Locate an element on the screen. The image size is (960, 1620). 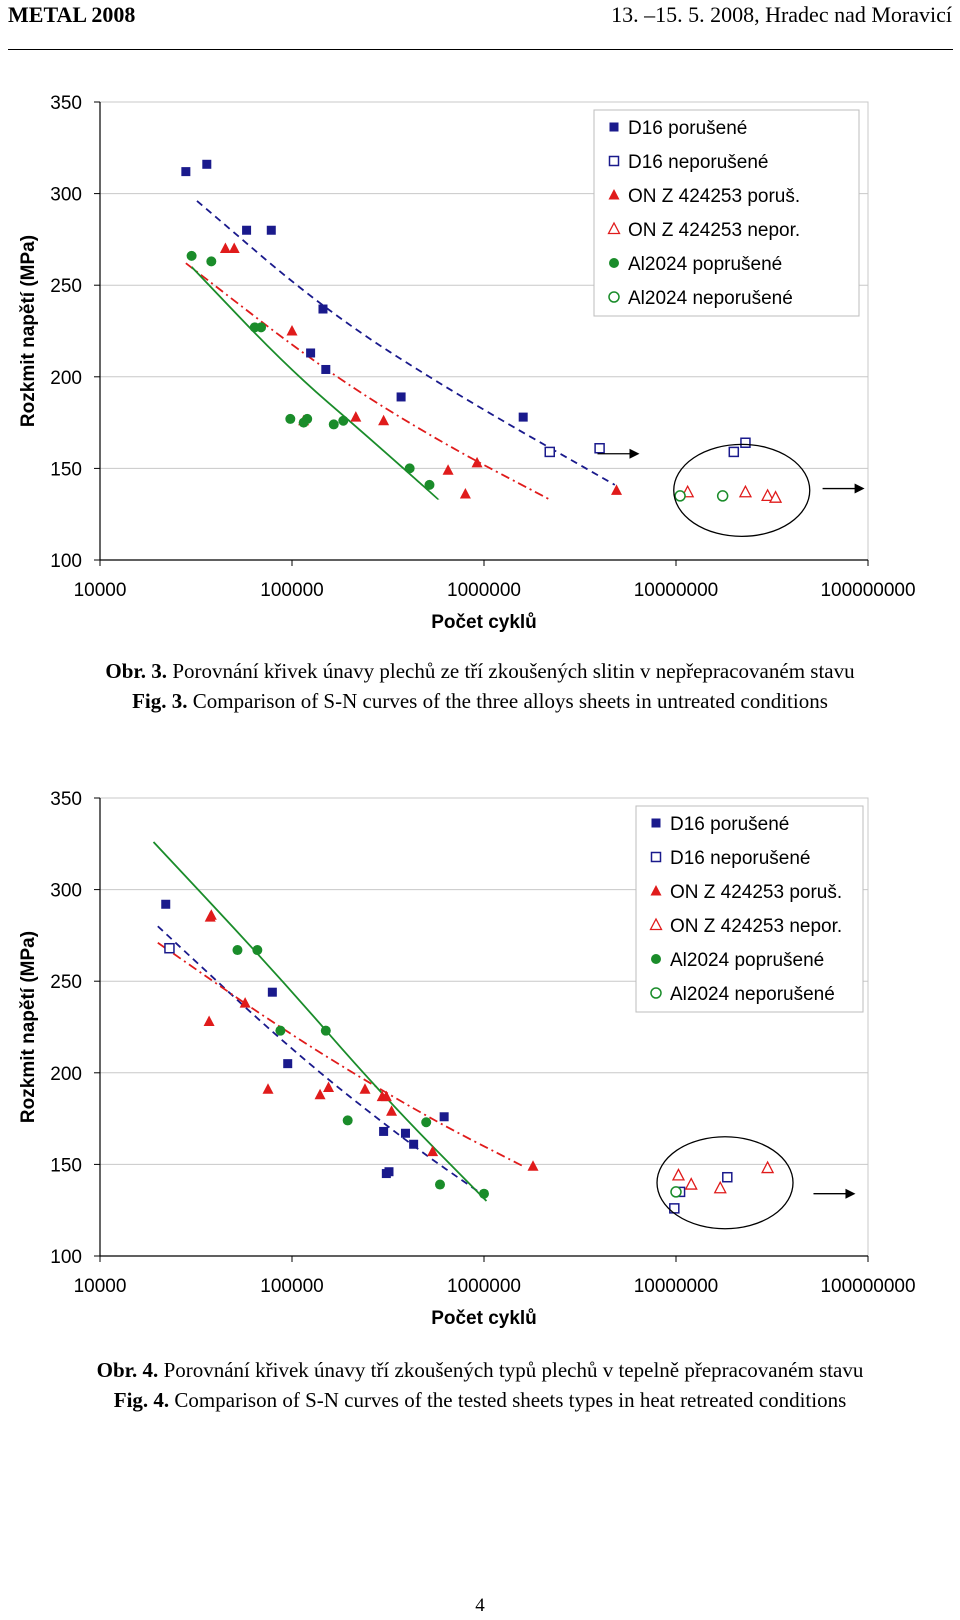
caption-fig3-cz-label: Obr. 3. is located at coordinates (136, 671).